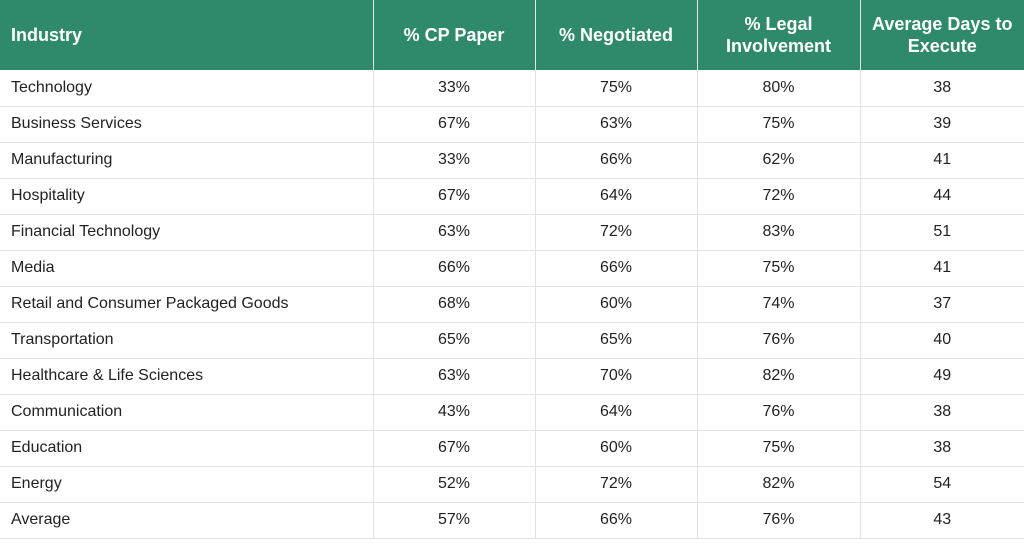 The image size is (1024, 551). What do you see at coordinates (616, 376) in the screenshot?
I see `value-cell: 70%` at bounding box center [616, 376].